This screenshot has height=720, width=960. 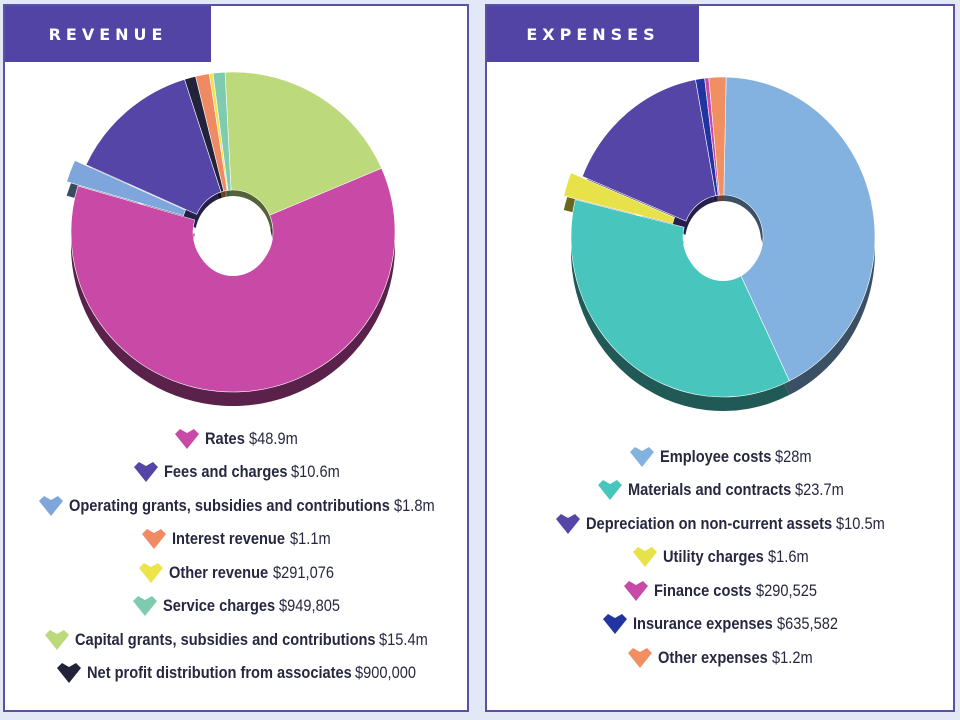 I want to click on legend-value: $635,582, so click(x=807, y=624).